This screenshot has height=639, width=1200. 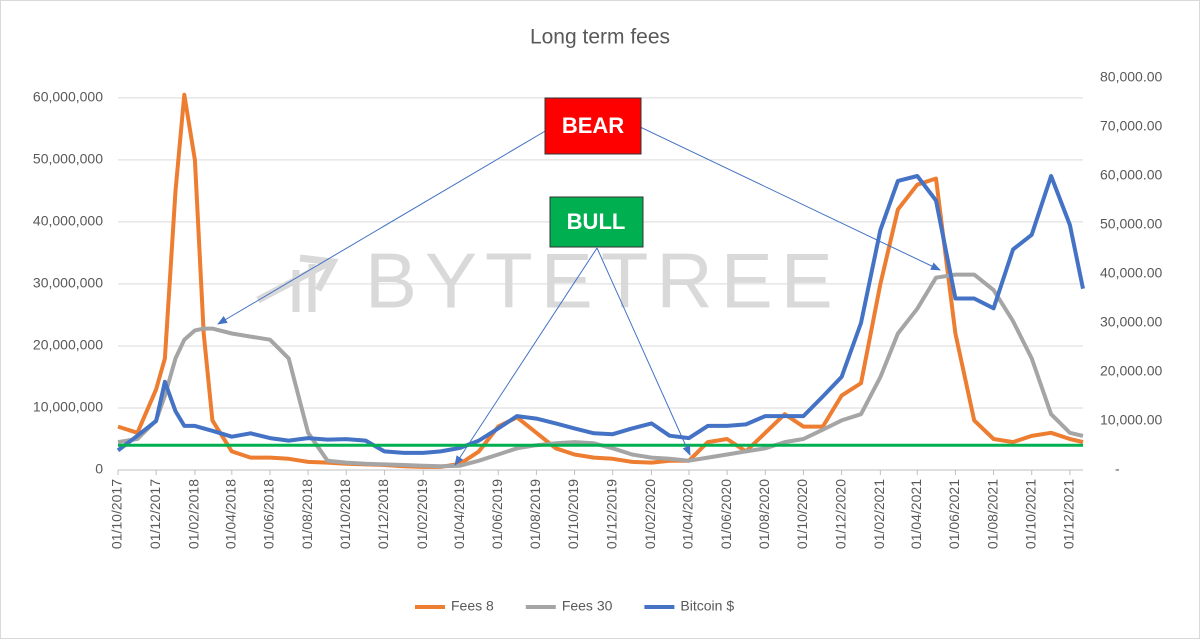 I want to click on y-tick-label: 0, so click(x=99, y=469).